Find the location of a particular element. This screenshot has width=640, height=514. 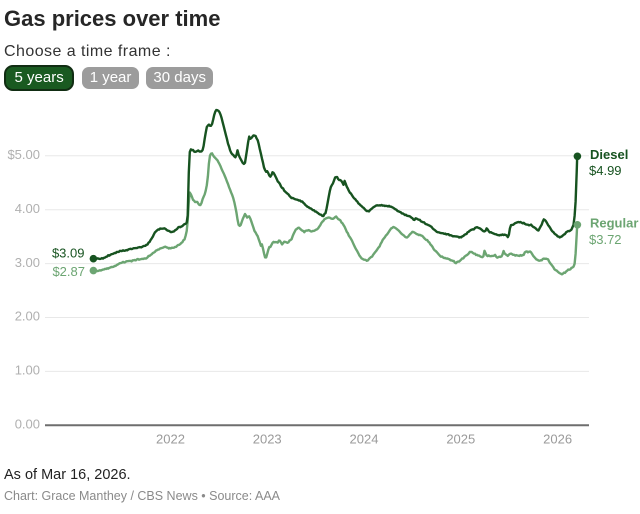

svg-text: 2.00 is located at coordinates (27, 316).